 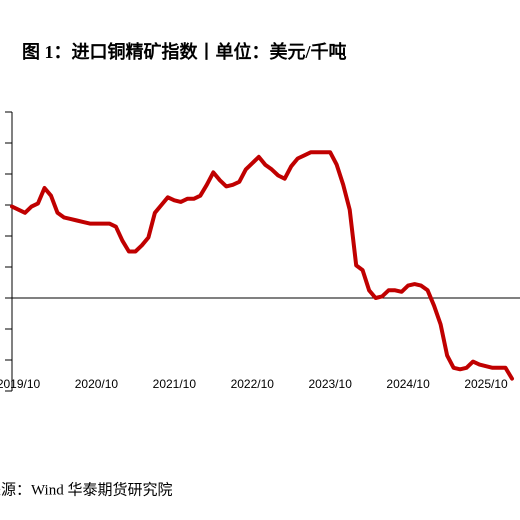 What do you see at coordinates (486, 384) in the screenshot?
I see `x-tick-label: 2025/10` at bounding box center [486, 384].